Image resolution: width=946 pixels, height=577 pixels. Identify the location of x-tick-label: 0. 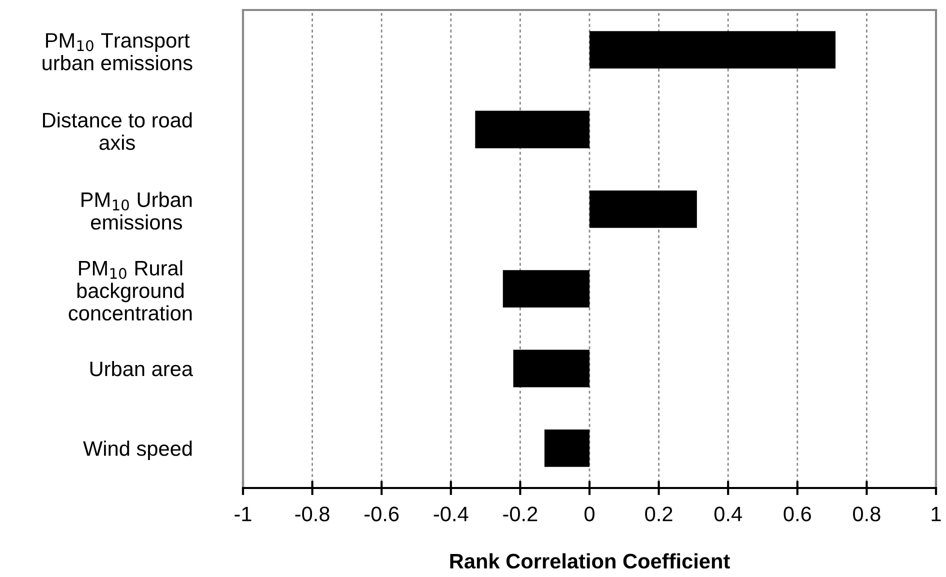
(589, 514).